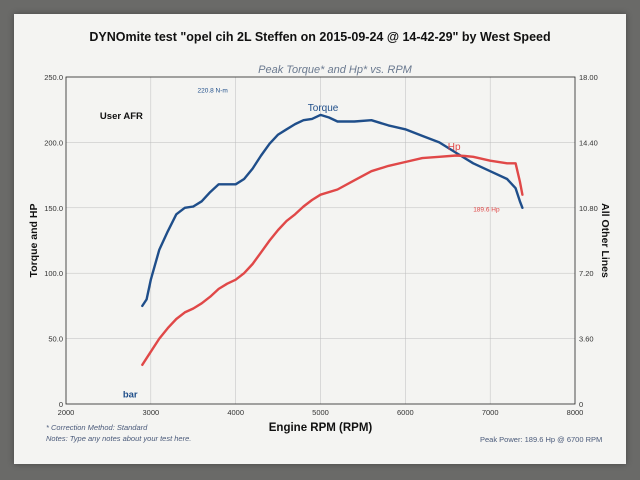 This screenshot has width=640, height=480. I want to click on x-tick-label: 6000, so click(405, 412).